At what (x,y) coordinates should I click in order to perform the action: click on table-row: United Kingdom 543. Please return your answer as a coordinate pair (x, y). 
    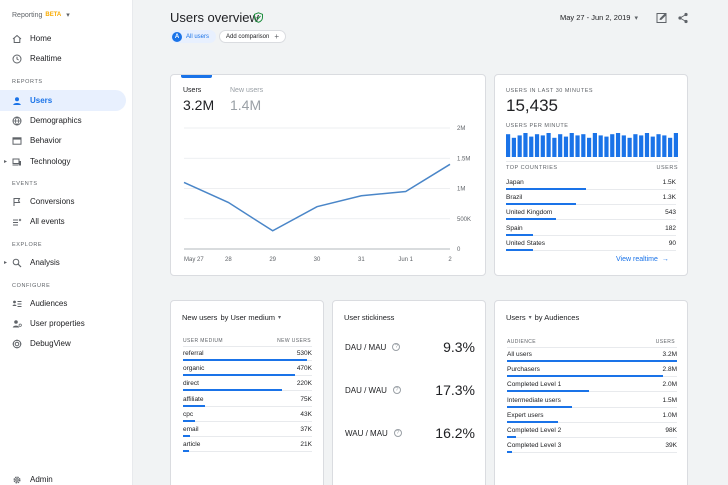
    Looking at the image, I should click on (591, 212).